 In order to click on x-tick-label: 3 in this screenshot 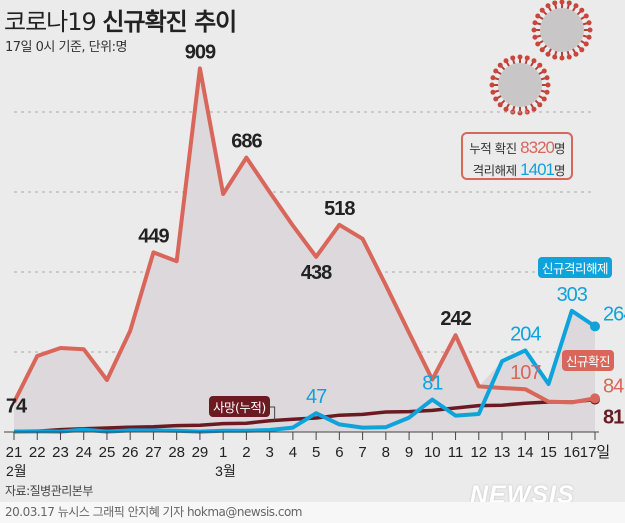, I will do `click(269, 452)`.